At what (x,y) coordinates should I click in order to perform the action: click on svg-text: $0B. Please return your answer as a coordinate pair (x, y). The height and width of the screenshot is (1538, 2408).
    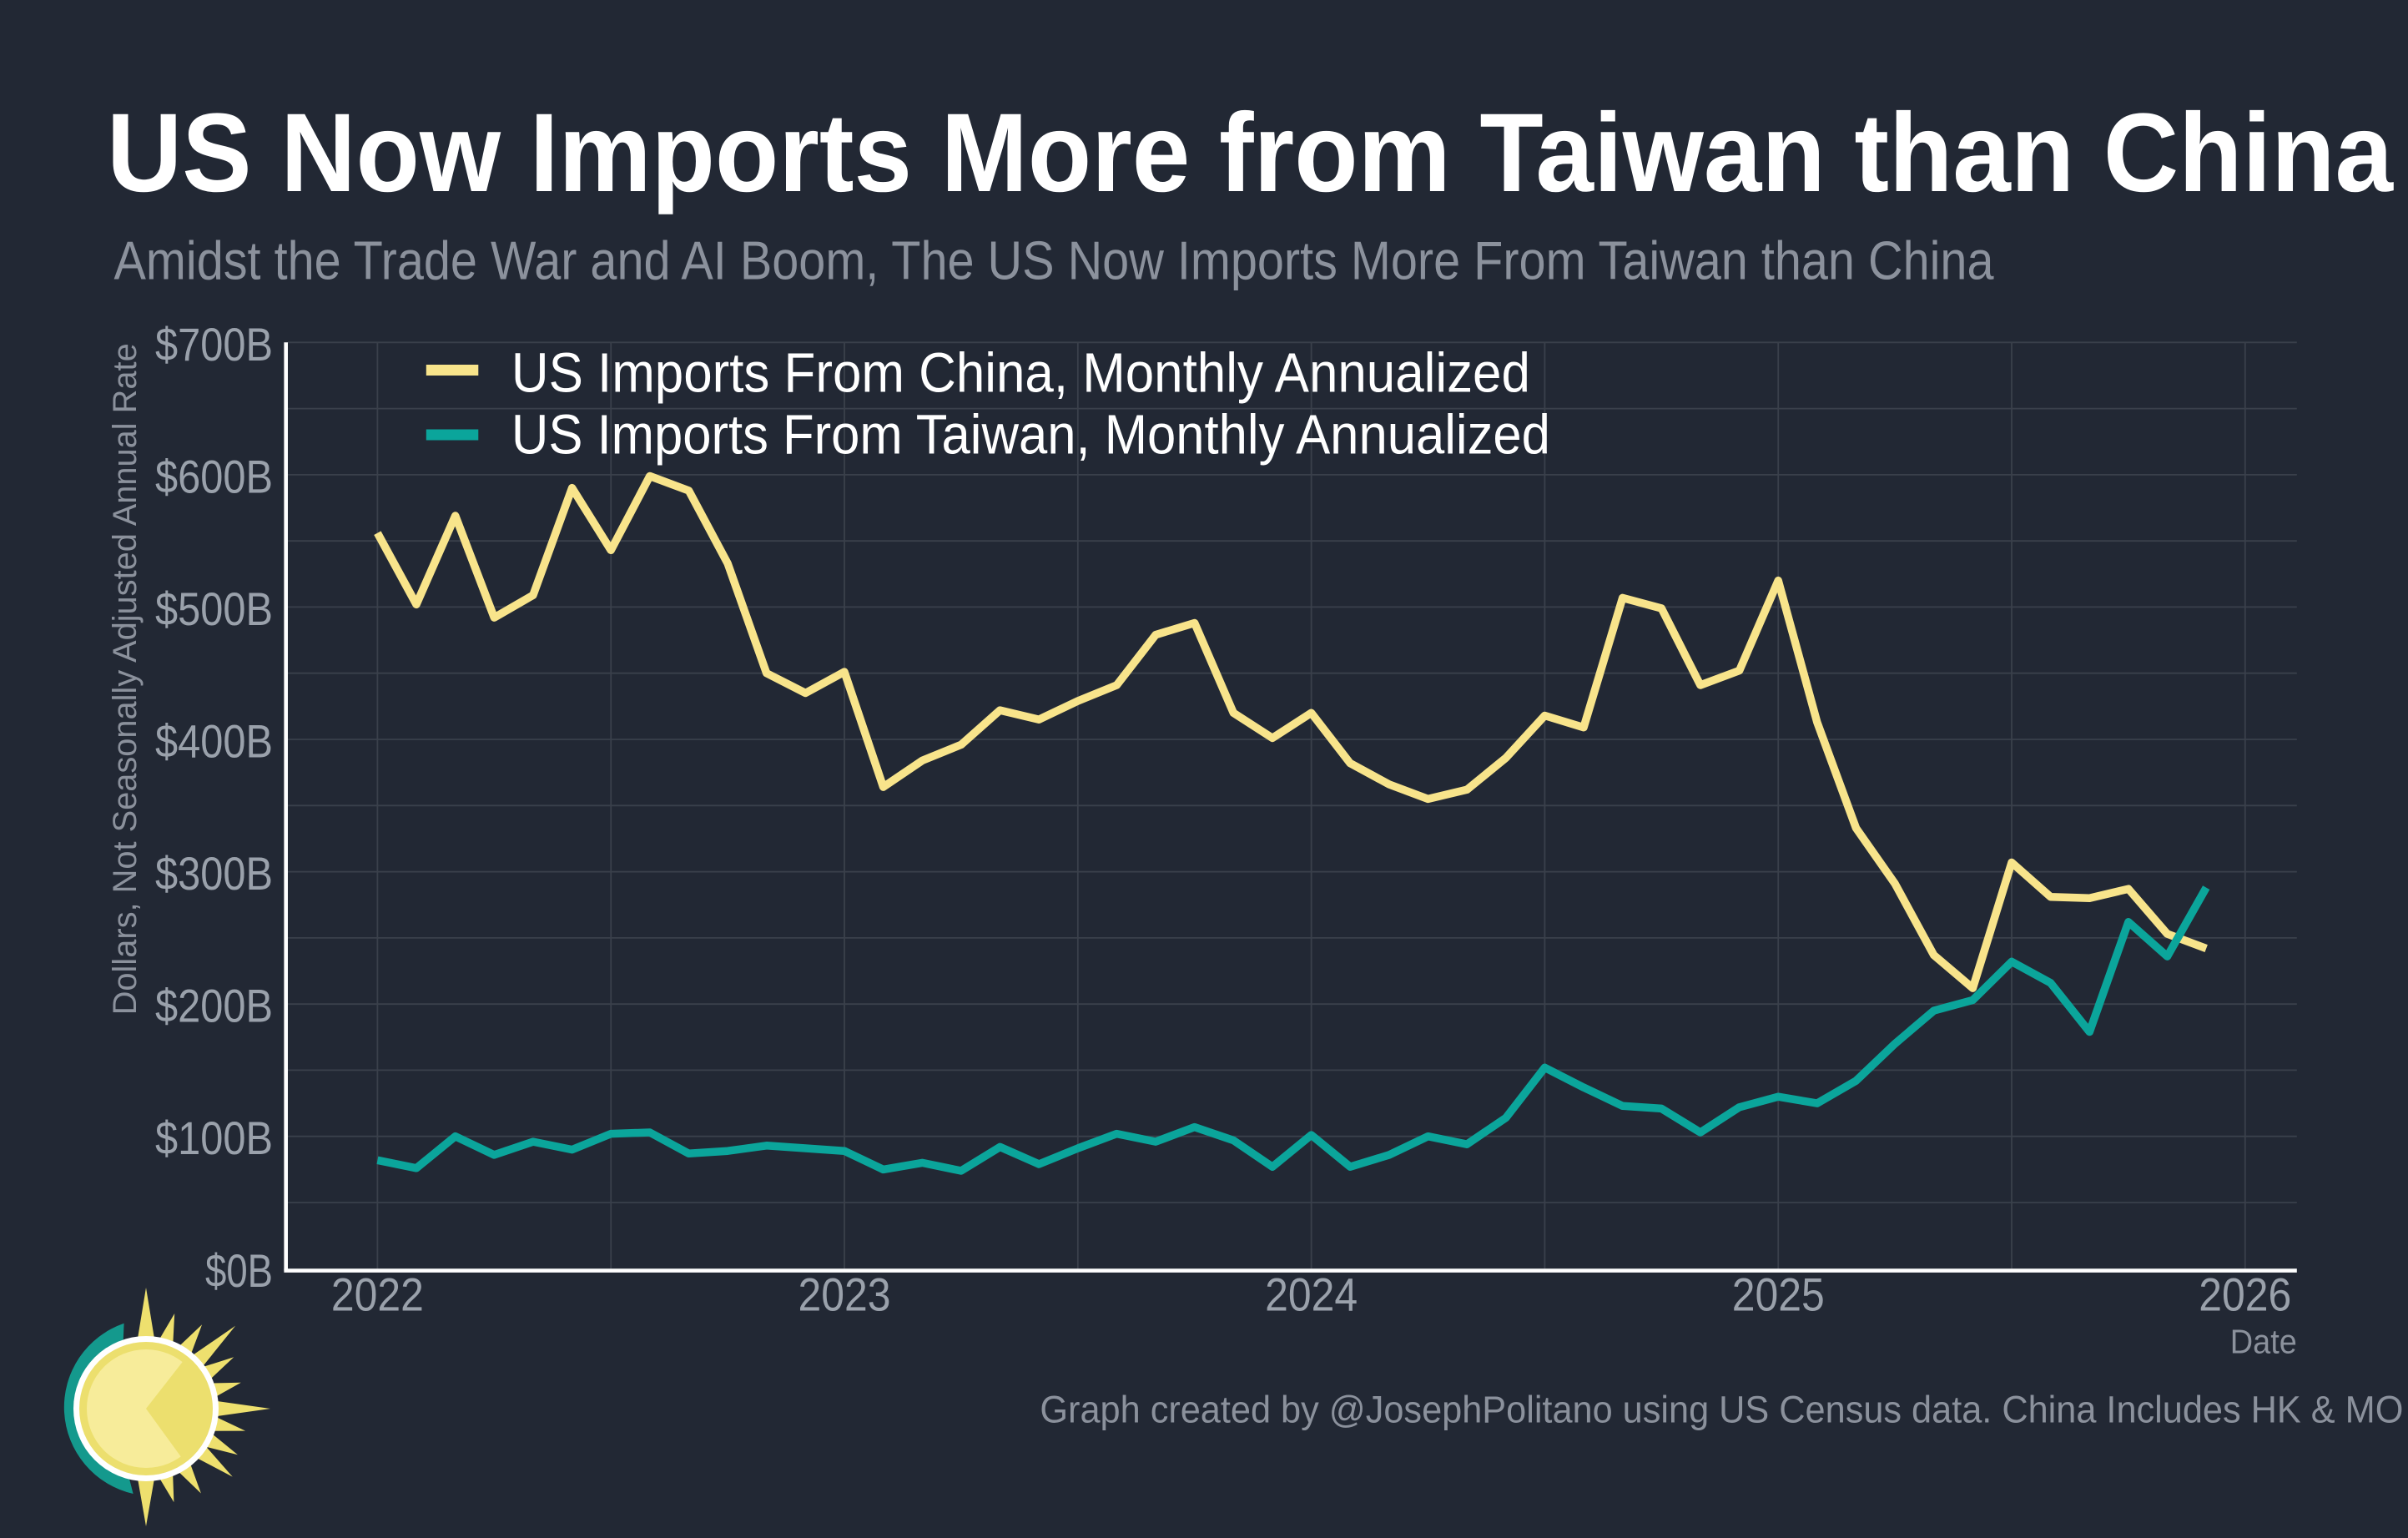
    Looking at the image, I should click on (239, 1270).